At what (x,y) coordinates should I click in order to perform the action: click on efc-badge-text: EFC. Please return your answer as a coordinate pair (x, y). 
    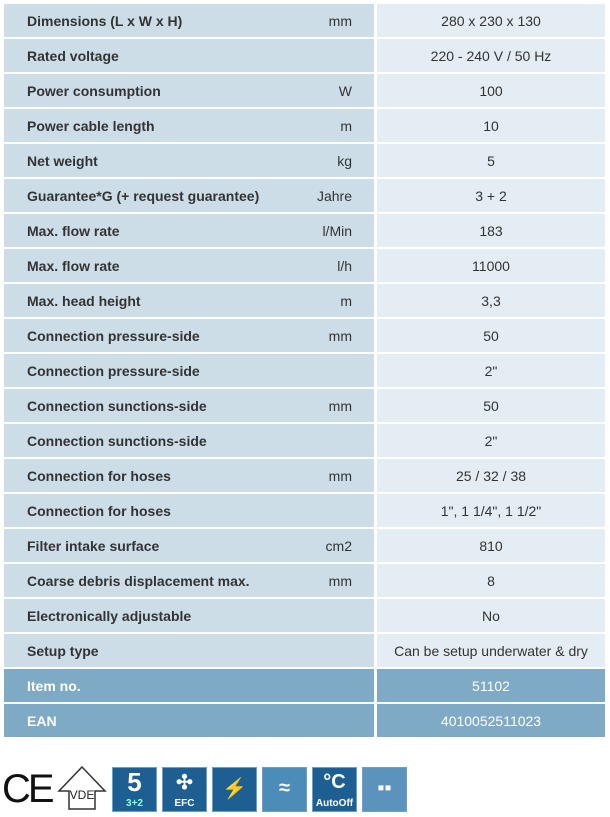
    Looking at the image, I should click on (184, 803).